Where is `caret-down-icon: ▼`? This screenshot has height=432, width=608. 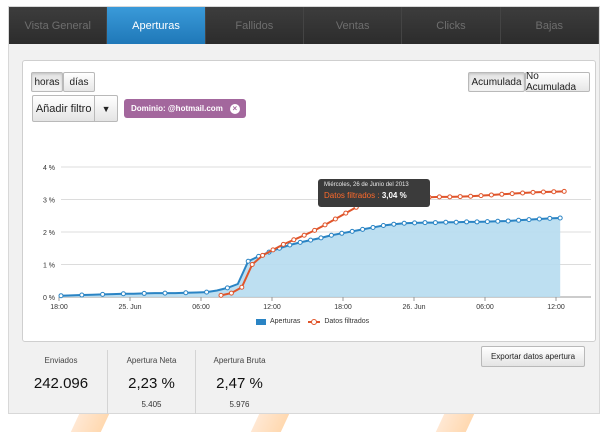 caret-down-icon: ▼ is located at coordinates (105, 108).